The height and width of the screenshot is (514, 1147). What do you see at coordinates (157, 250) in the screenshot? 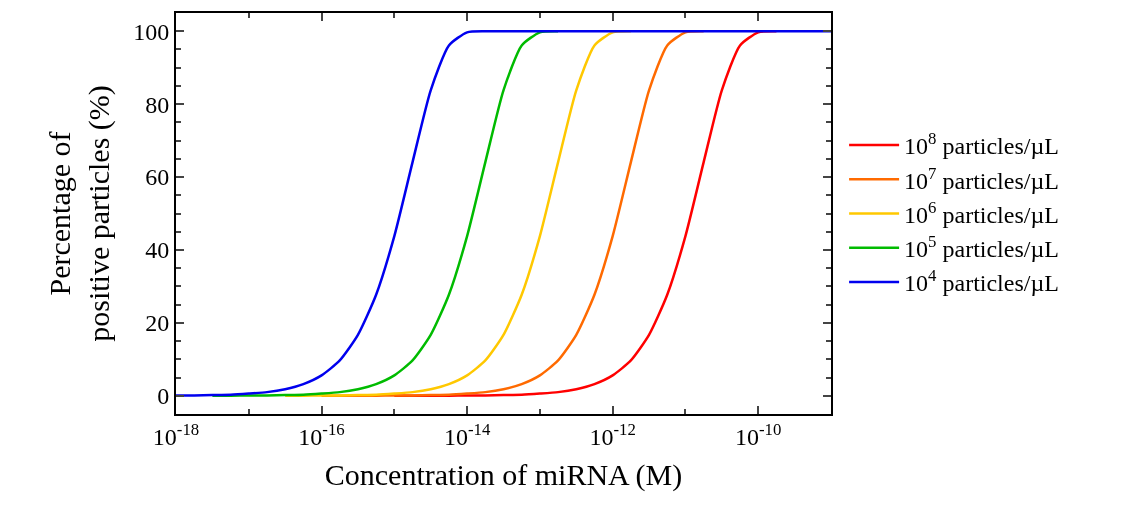
I see `y-tick-label: 40` at bounding box center [157, 250].